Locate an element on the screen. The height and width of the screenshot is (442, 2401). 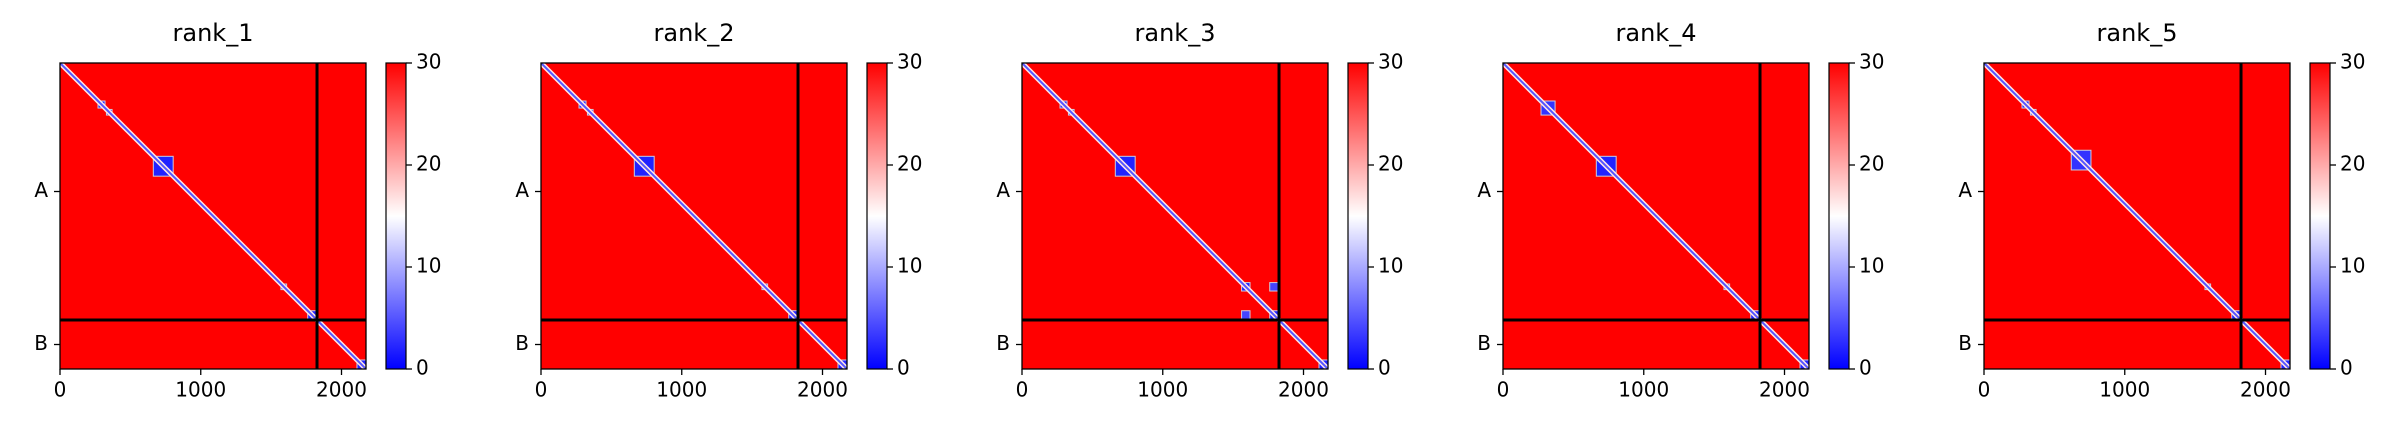
title: rank_4 is located at coordinates (1656, 33).